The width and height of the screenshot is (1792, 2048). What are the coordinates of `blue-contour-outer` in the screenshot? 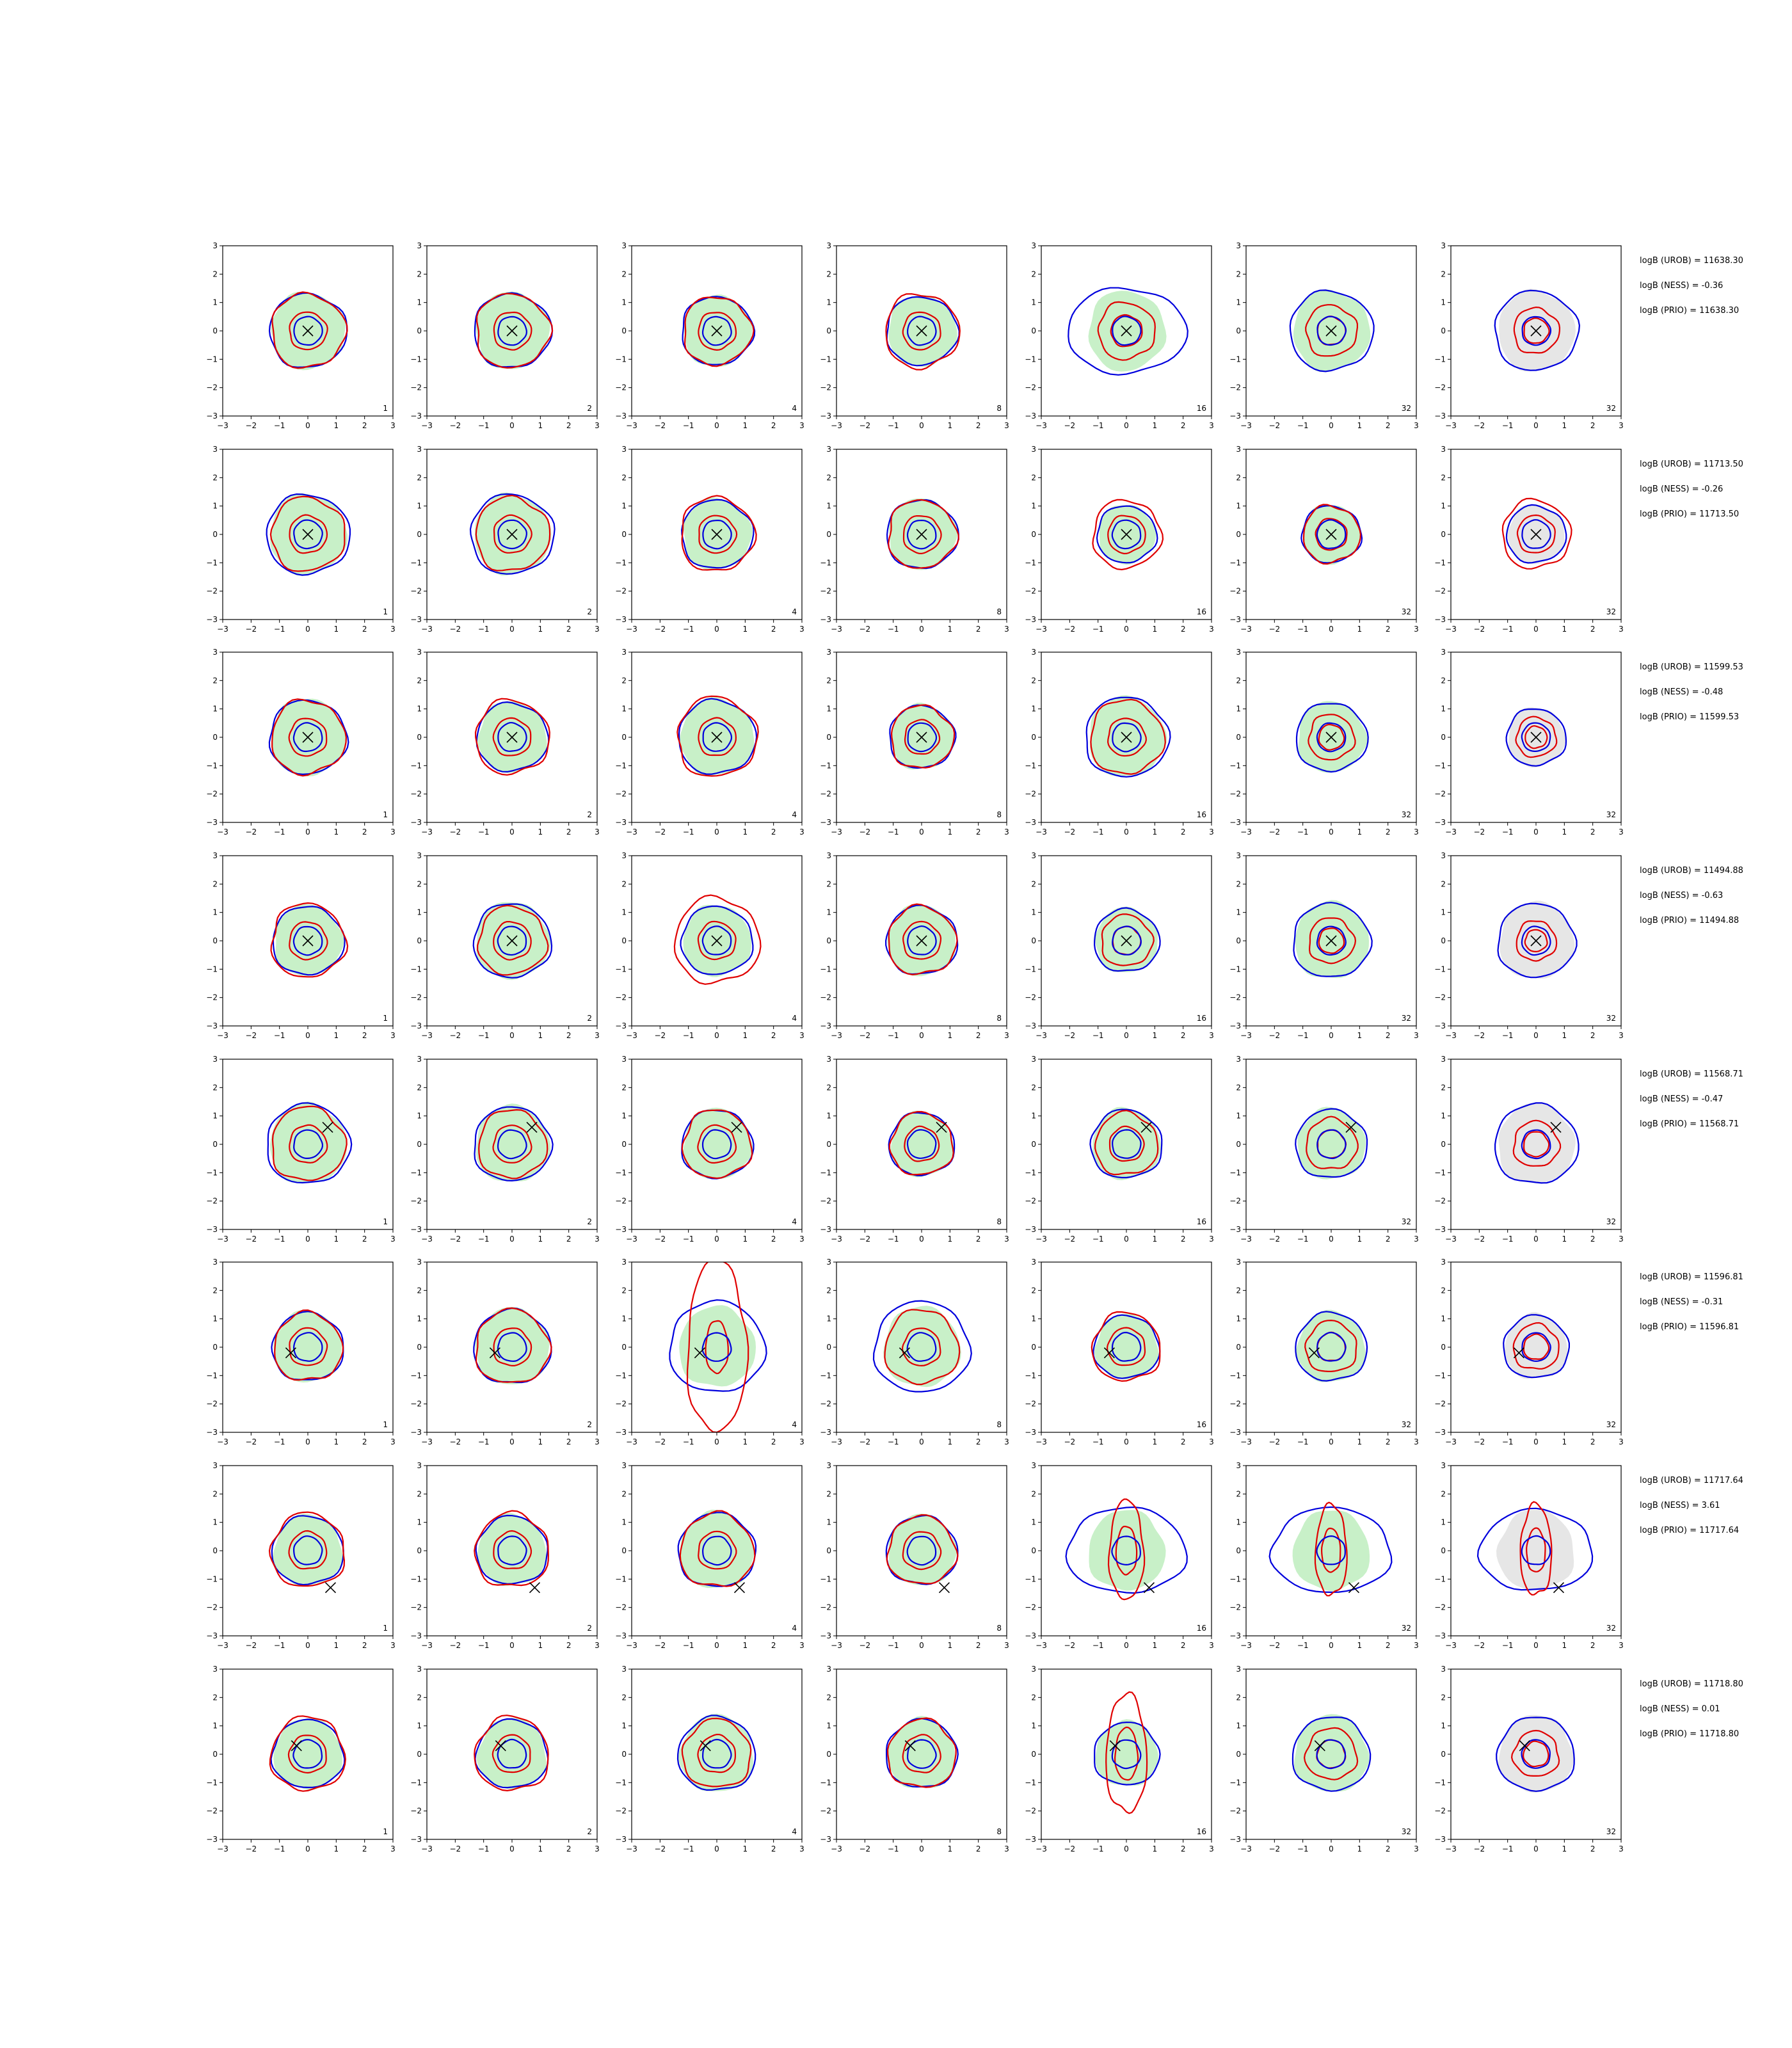 It's located at (717, 940).